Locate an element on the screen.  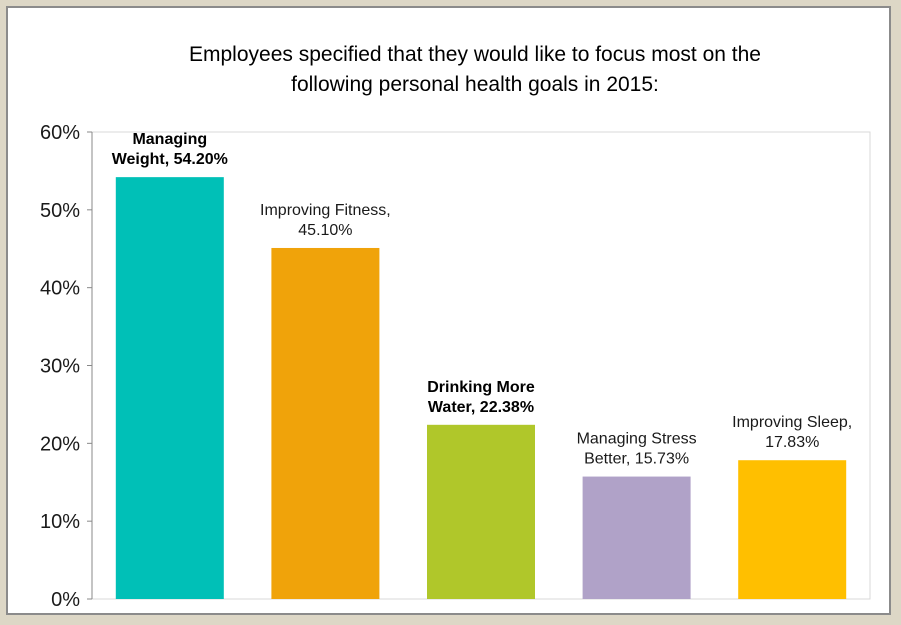
y-tick-label: 0% is located at coordinates (65, 600).